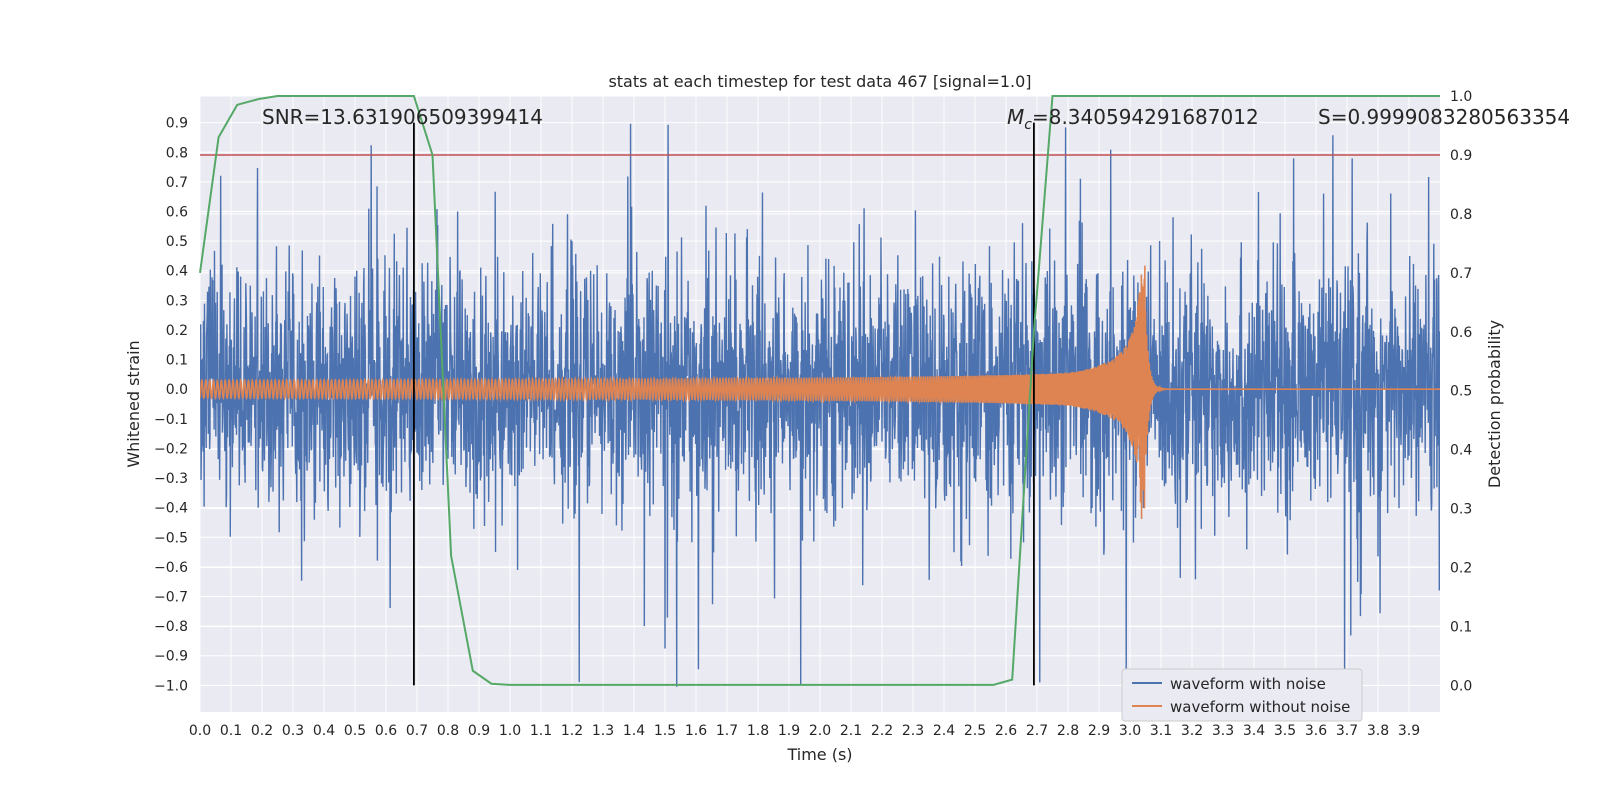 This screenshot has width=1600, height=800. I want to click on y-tick-label-left: −0.7, so click(171, 598).